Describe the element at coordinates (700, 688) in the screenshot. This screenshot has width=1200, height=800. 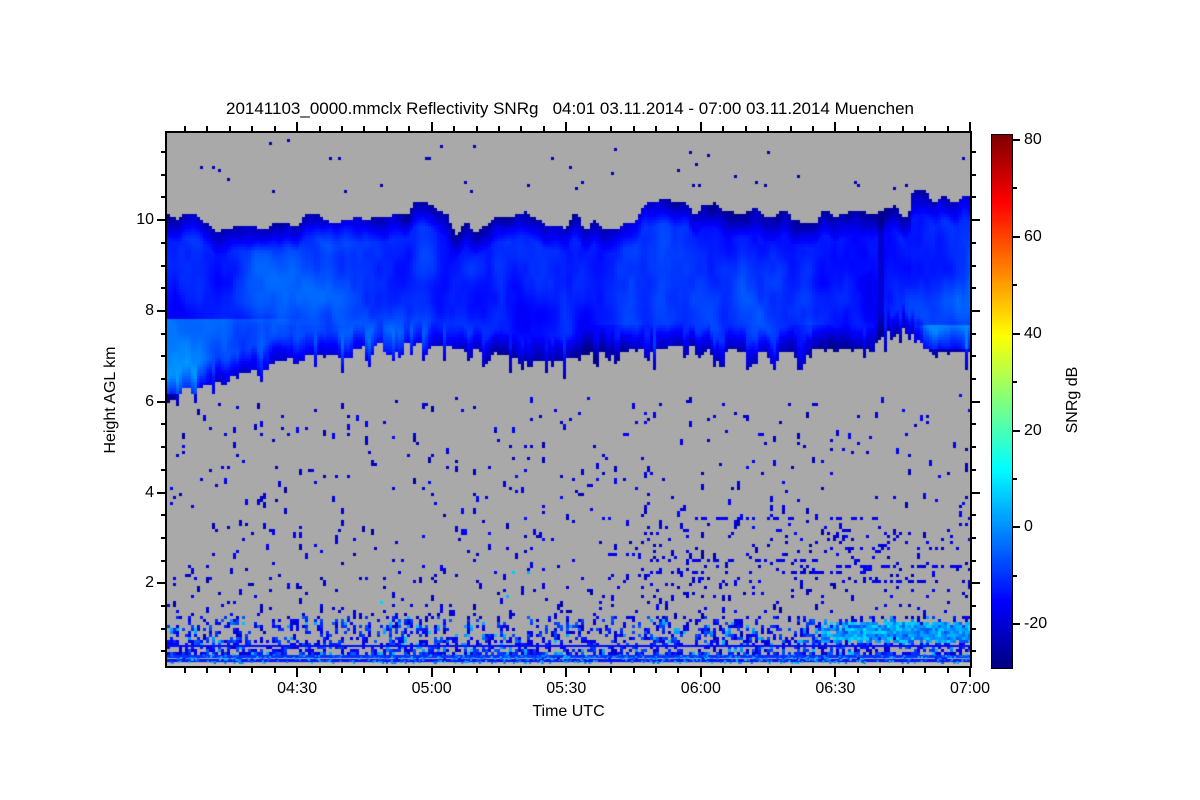
I see `x-tick-label: 06:00` at that location.